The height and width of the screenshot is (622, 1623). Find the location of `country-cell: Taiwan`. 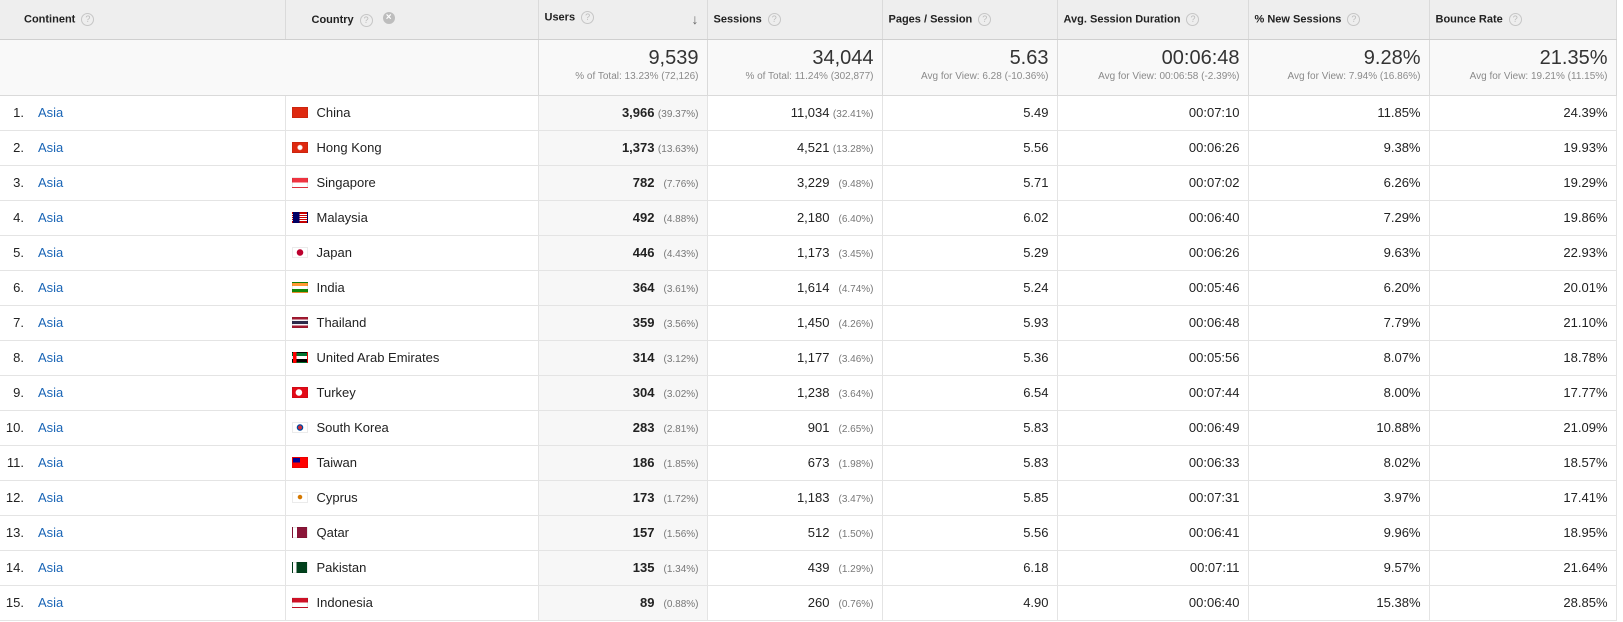

country-cell: Taiwan is located at coordinates (412, 463).